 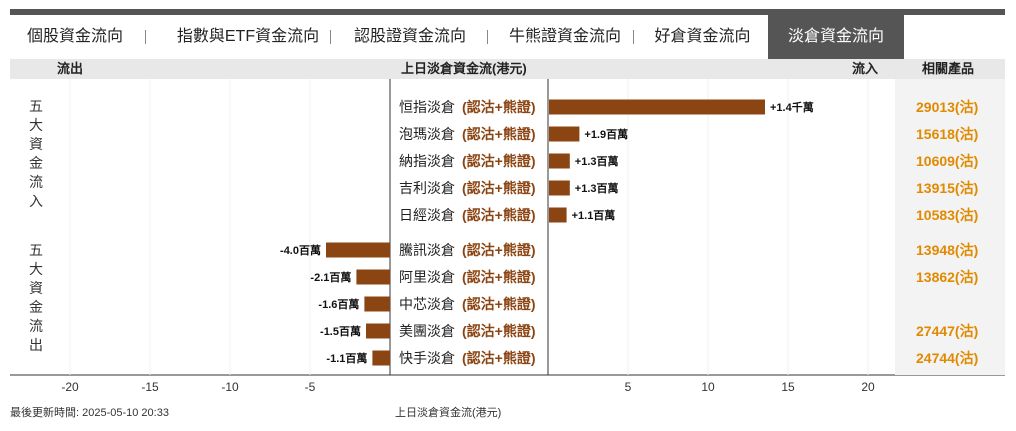 What do you see at coordinates (409, 36) in the screenshot?
I see `tab-warrant-flow: 認股證資金流向` at bounding box center [409, 36].